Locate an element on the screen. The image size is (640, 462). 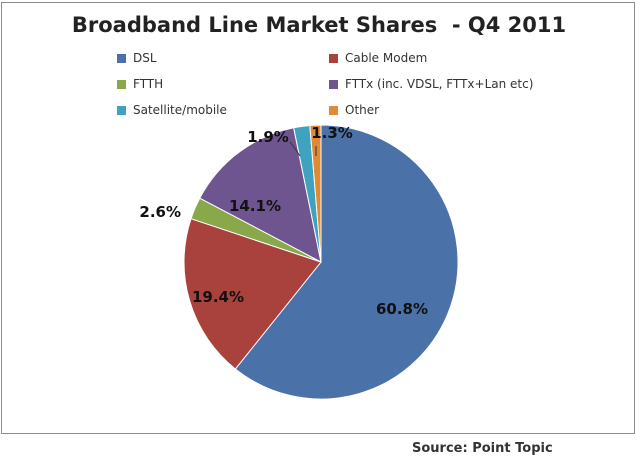
pie-slice-other is located at coordinates (315, 193).